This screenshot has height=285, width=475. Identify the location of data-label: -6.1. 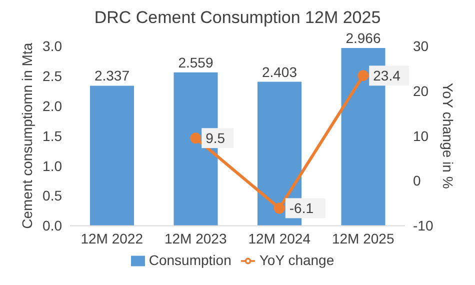
(301, 208).